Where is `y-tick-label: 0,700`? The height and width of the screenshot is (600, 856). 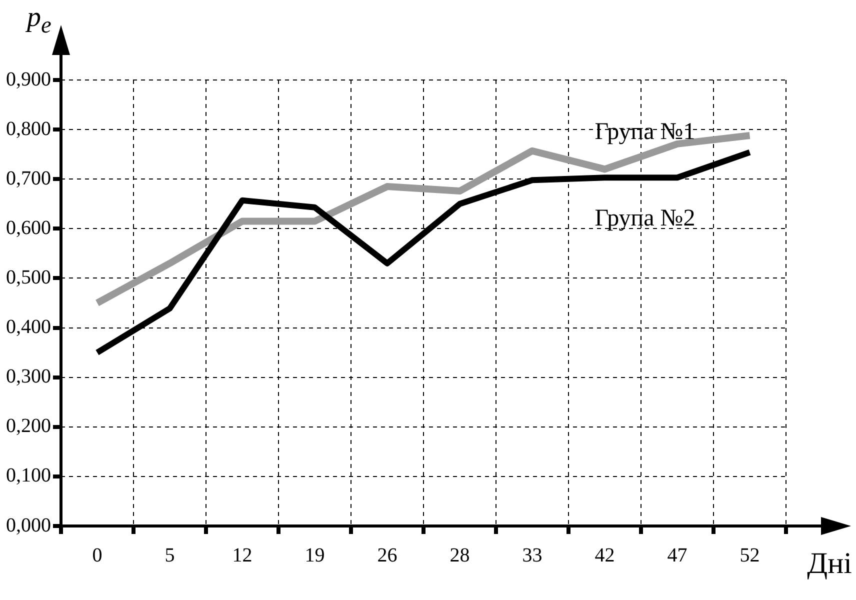
y-tick-label: 0,700 is located at coordinates (28, 178).